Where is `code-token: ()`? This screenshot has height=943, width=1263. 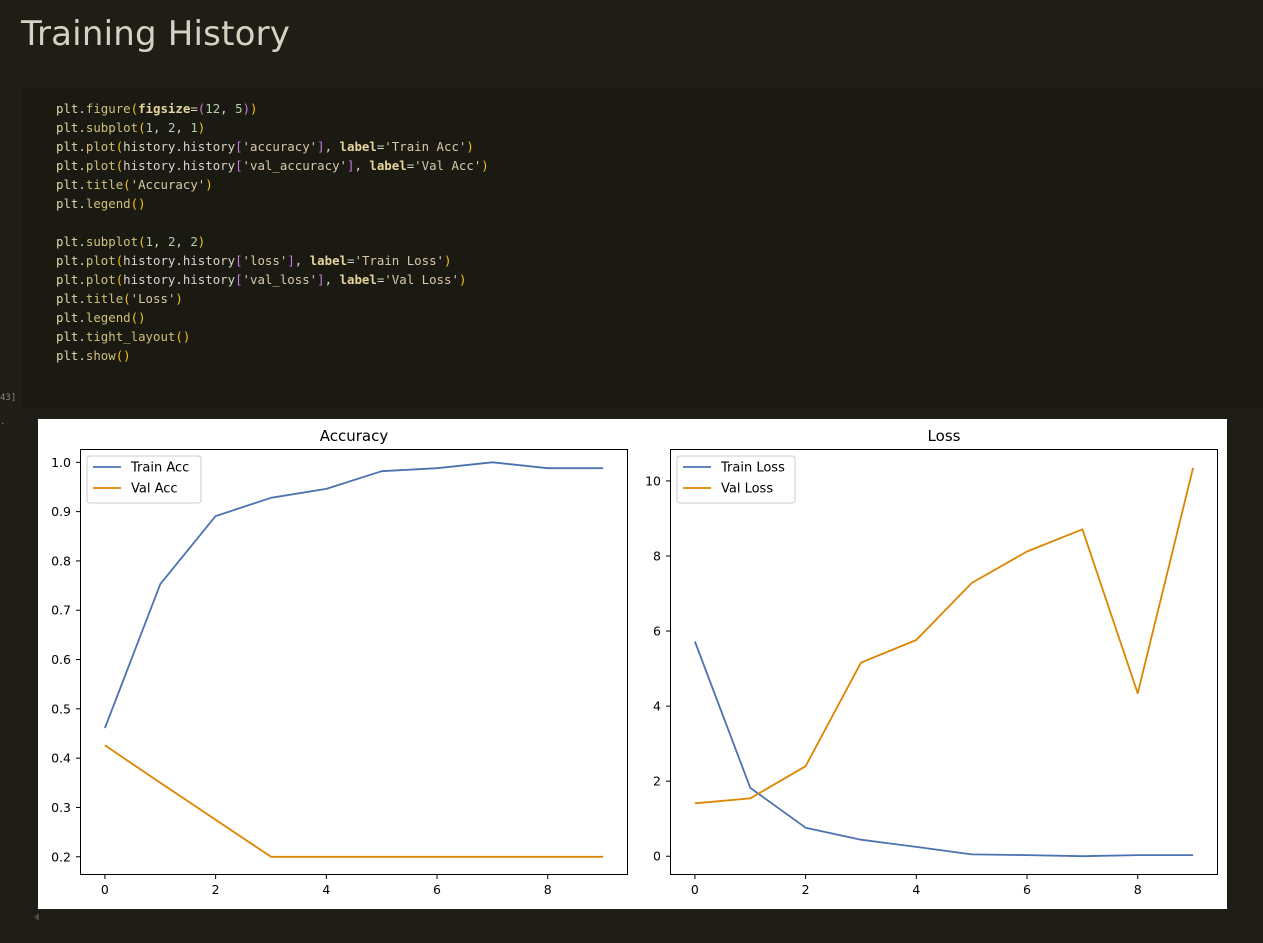
code-token: () is located at coordinates (123, 355).